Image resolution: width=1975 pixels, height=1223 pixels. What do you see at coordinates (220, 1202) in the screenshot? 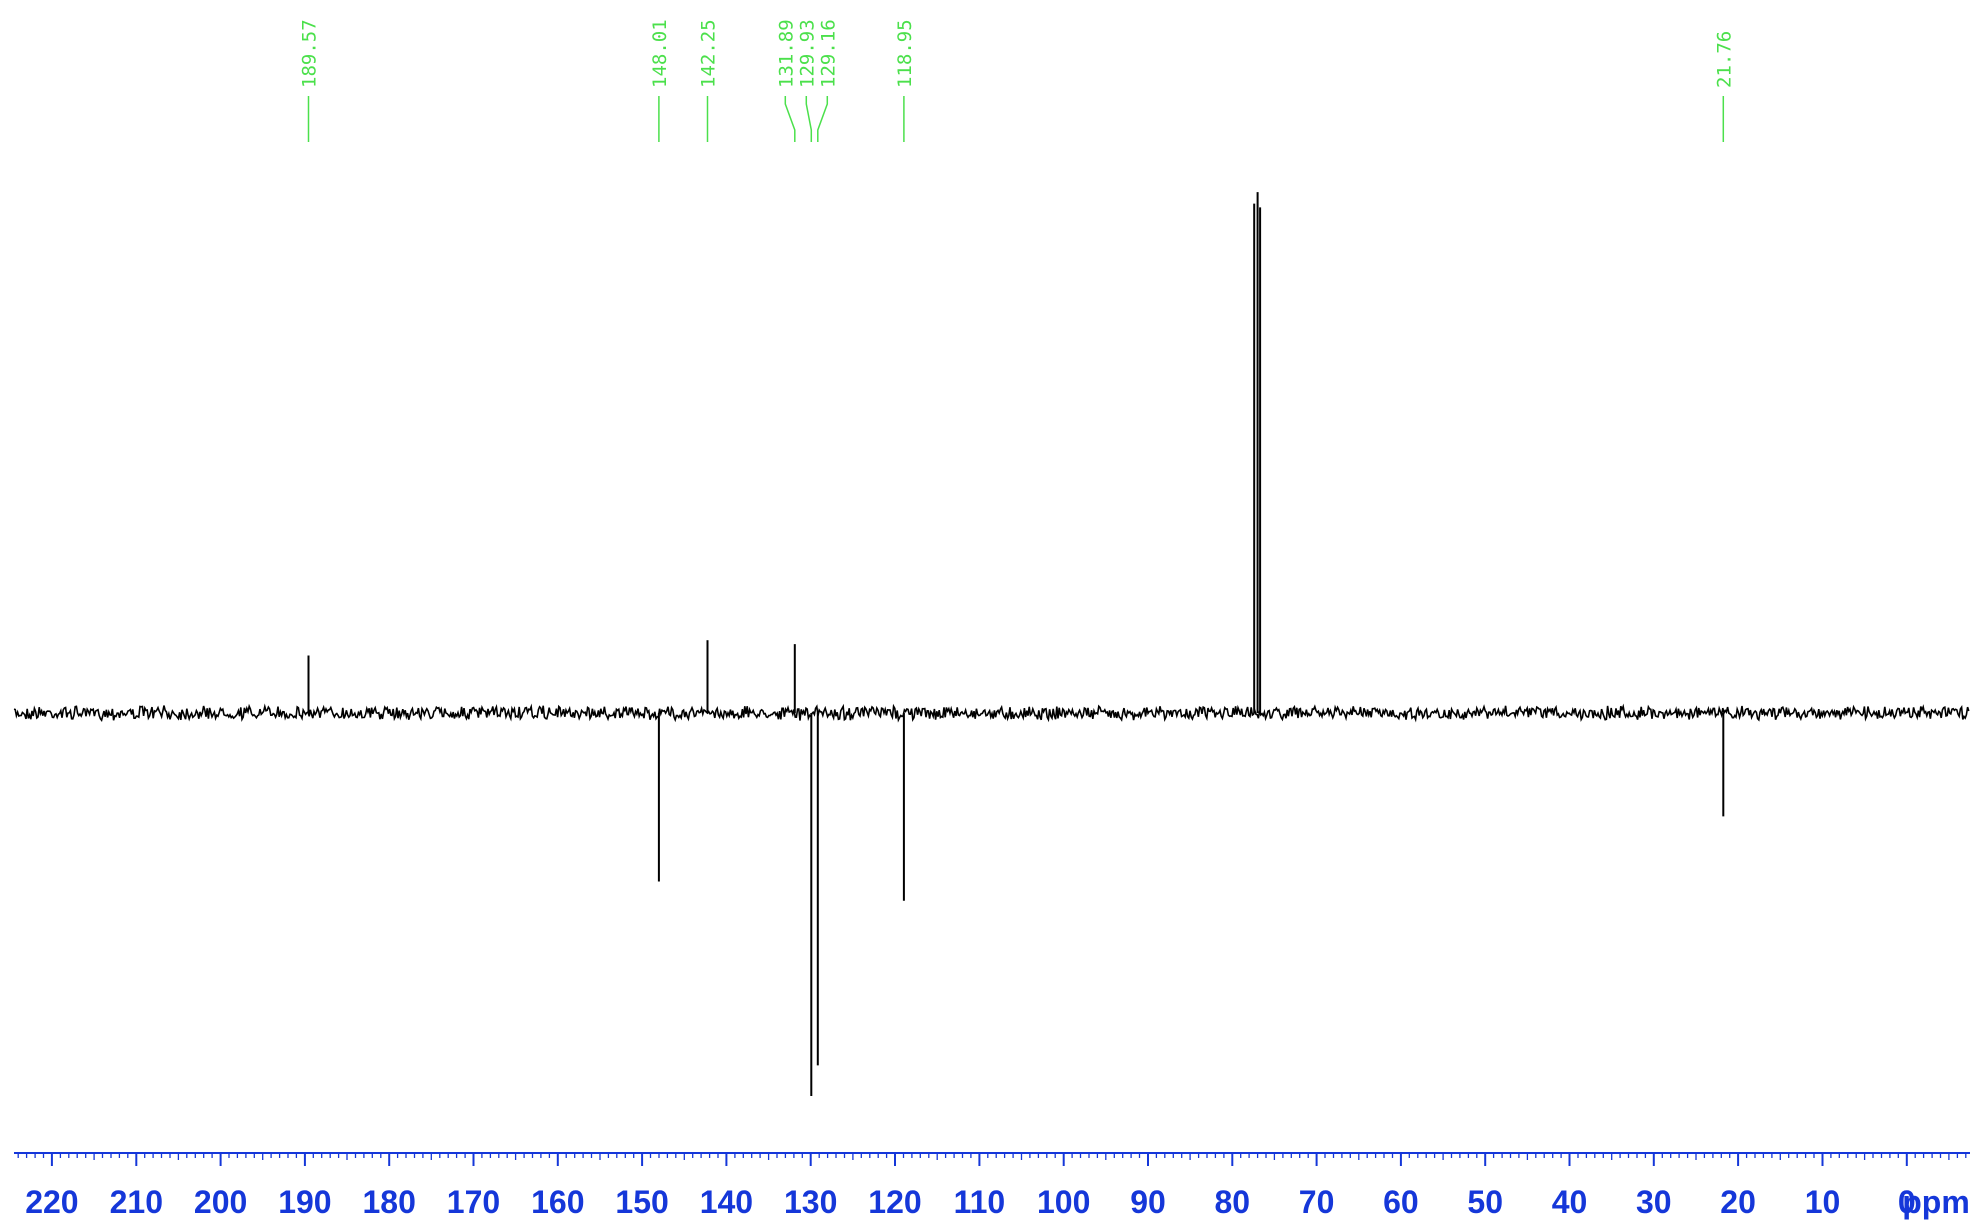
I see `x-axis-tick-label: 200` at bounding box center [220, 1202].